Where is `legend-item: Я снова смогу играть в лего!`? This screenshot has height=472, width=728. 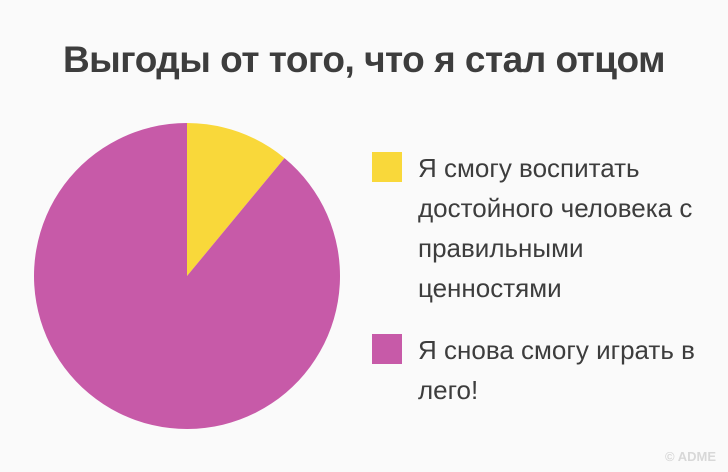
legend-item: Я снова смогу играть в лего! is located at coordinates (544, 370).